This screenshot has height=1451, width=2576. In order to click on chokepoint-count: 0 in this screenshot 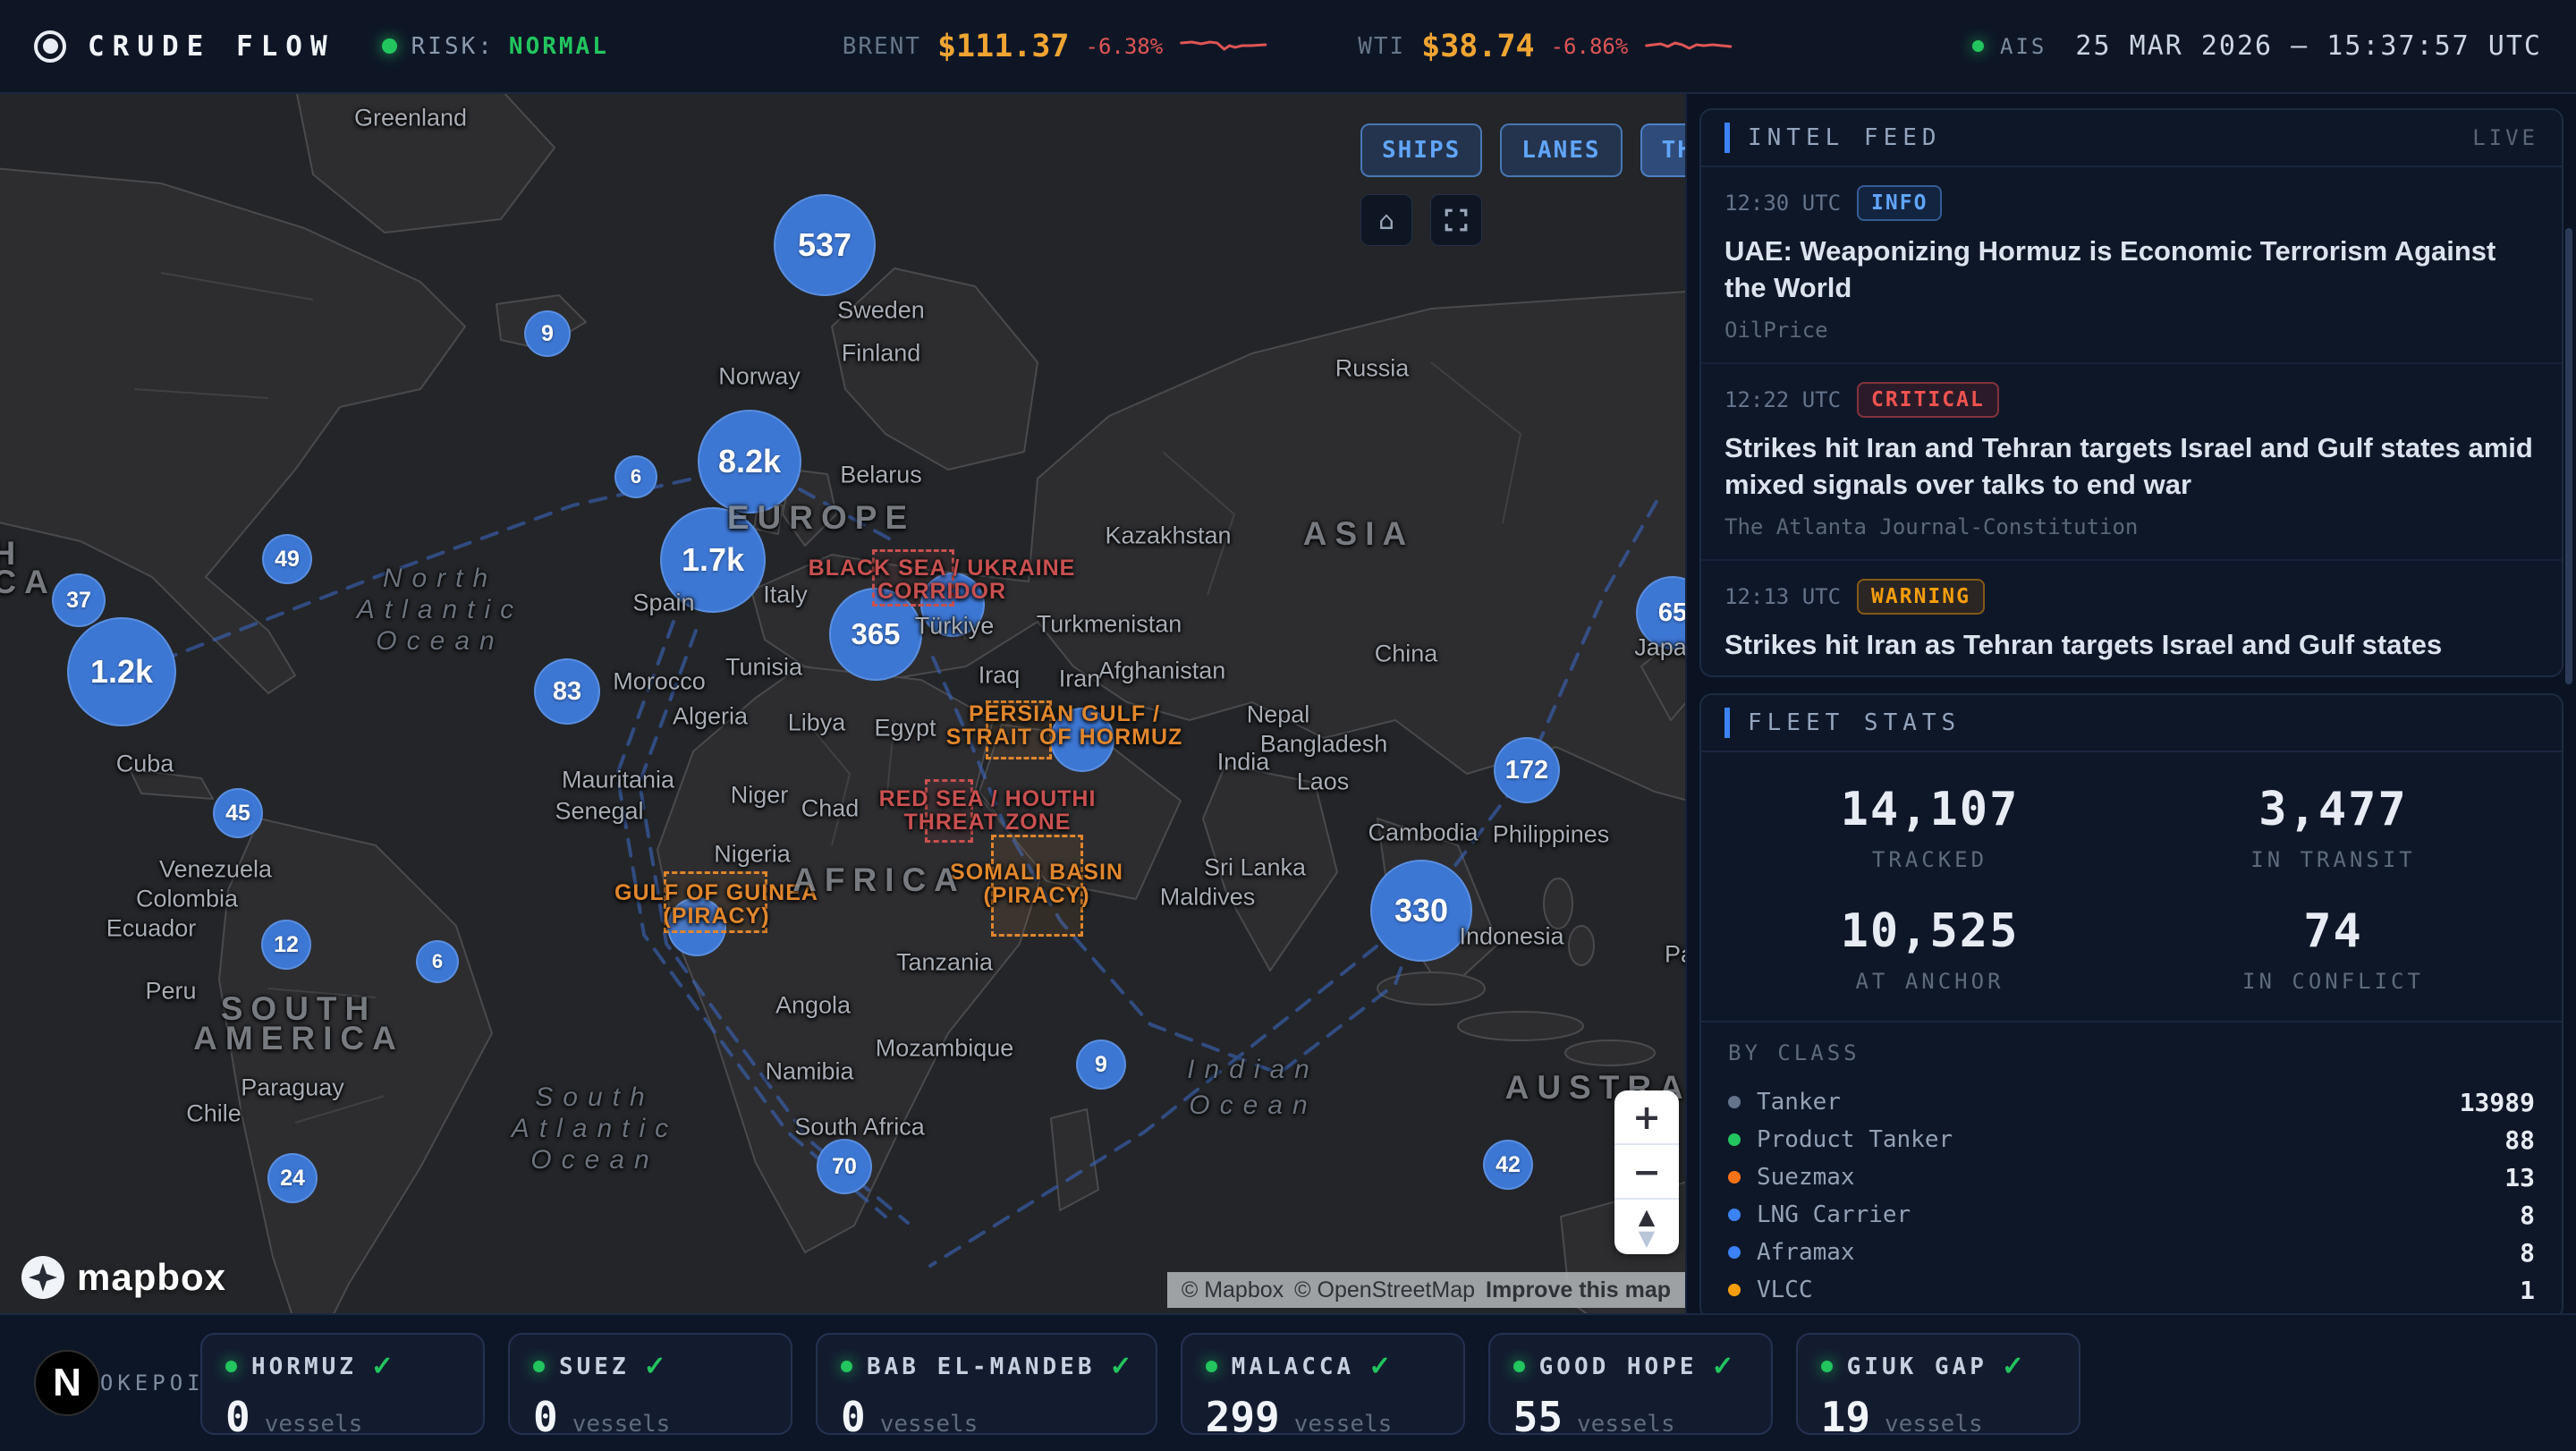, I will do `click(237, 1417)`.